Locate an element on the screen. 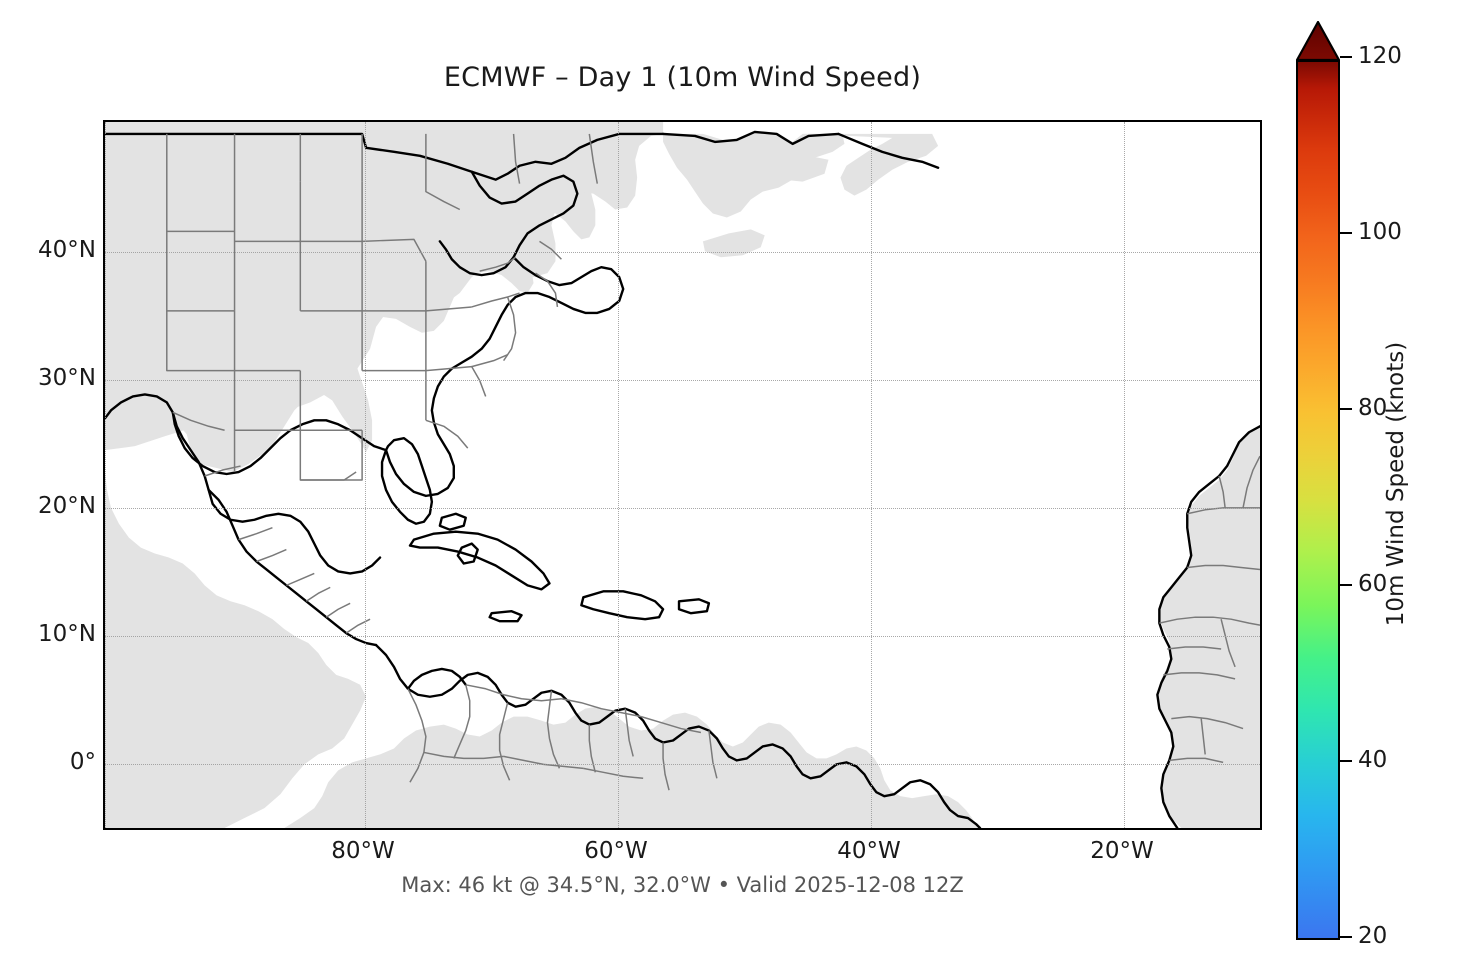  ytick-label-30n: 30°N is located at coordinates (67, 378).